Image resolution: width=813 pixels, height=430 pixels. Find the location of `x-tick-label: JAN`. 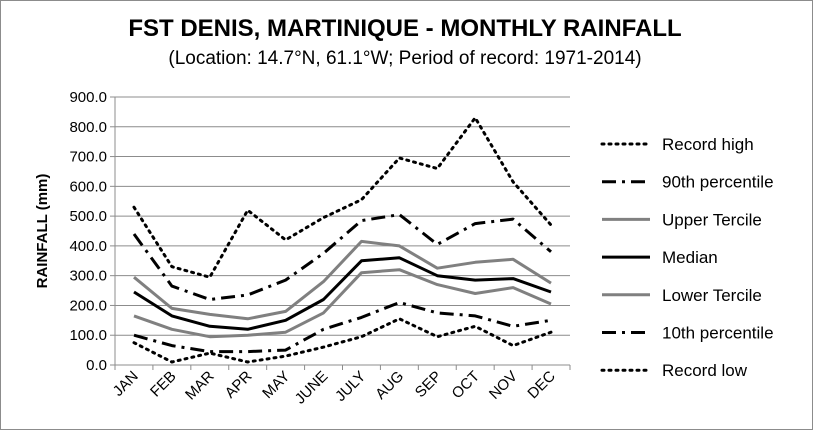

x-tick-label: JAN is located at coordinates (126, 384).